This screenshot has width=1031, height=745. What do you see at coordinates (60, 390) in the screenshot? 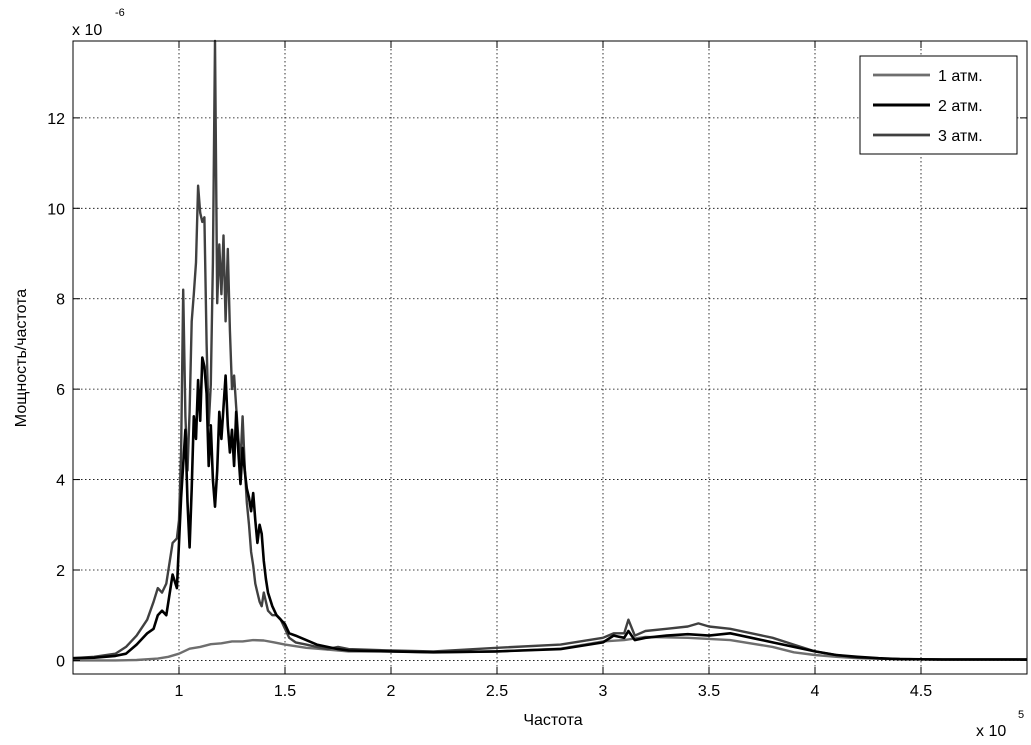
I see `y-tick-label: 6` at bounding box center [60, 390].